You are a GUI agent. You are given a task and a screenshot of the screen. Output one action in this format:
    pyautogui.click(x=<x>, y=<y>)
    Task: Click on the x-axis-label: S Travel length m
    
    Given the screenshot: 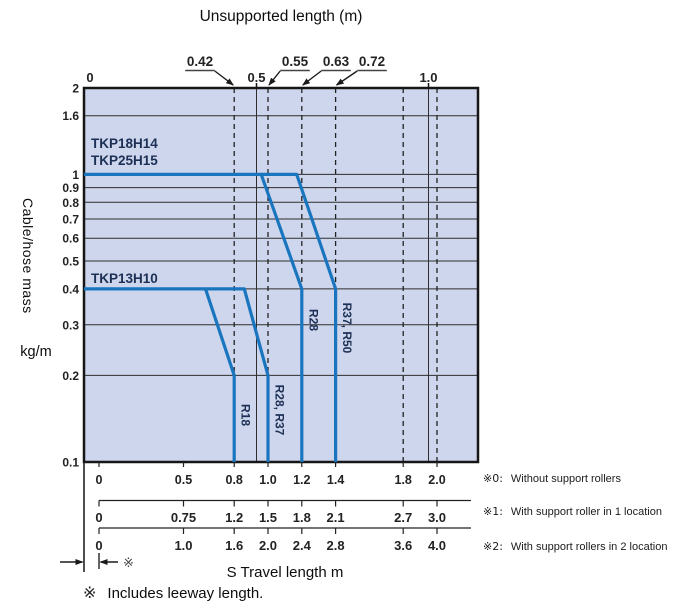 What is the action you would take?
    pyautogui.click(x=285, y=572)
    